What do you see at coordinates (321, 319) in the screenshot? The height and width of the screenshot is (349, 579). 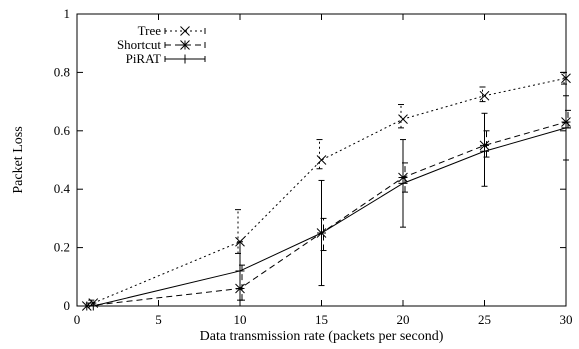 I see `x-tick-label: 15` at bounding box center [321, 319].